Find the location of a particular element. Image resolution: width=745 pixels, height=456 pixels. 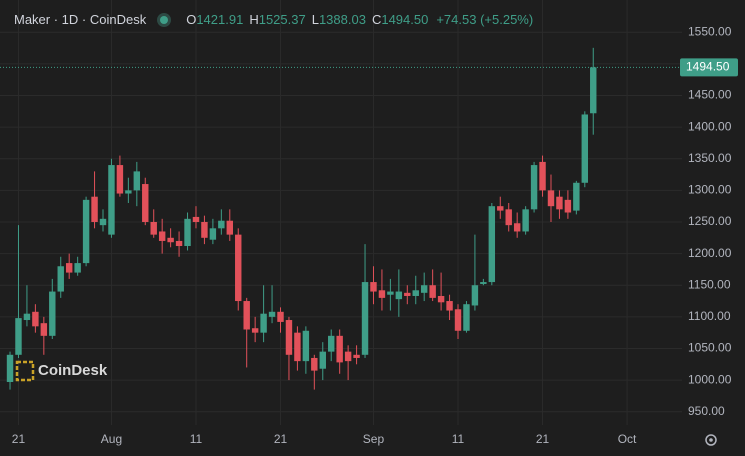

gear is located at coordinates (711, 440).